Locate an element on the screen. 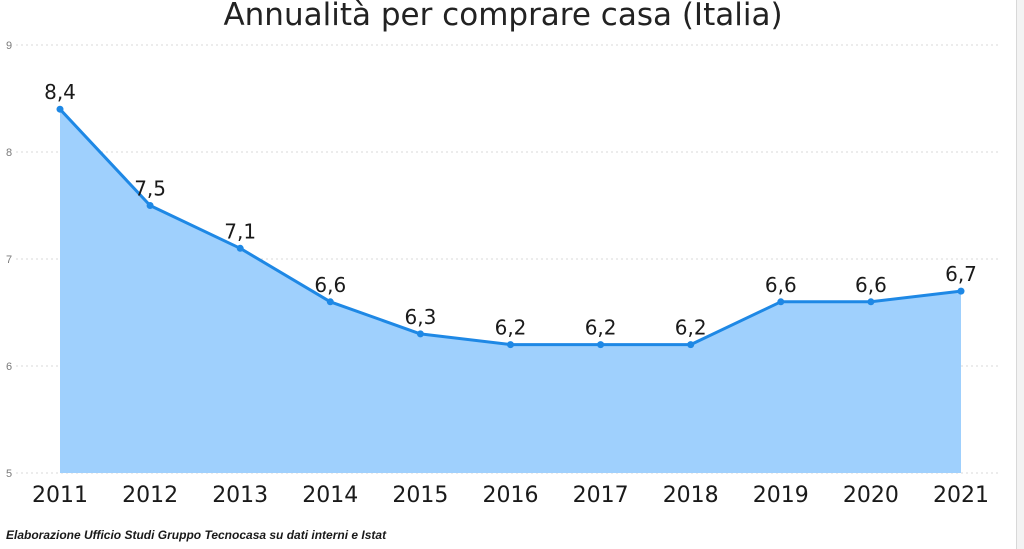  x-tick-label: 2011 is located at coordinates (60, 495).